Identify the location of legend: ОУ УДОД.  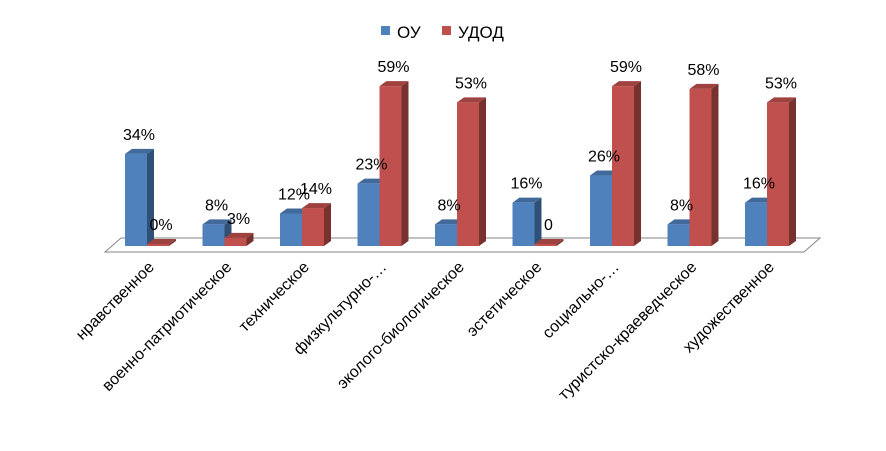
(442, 32).